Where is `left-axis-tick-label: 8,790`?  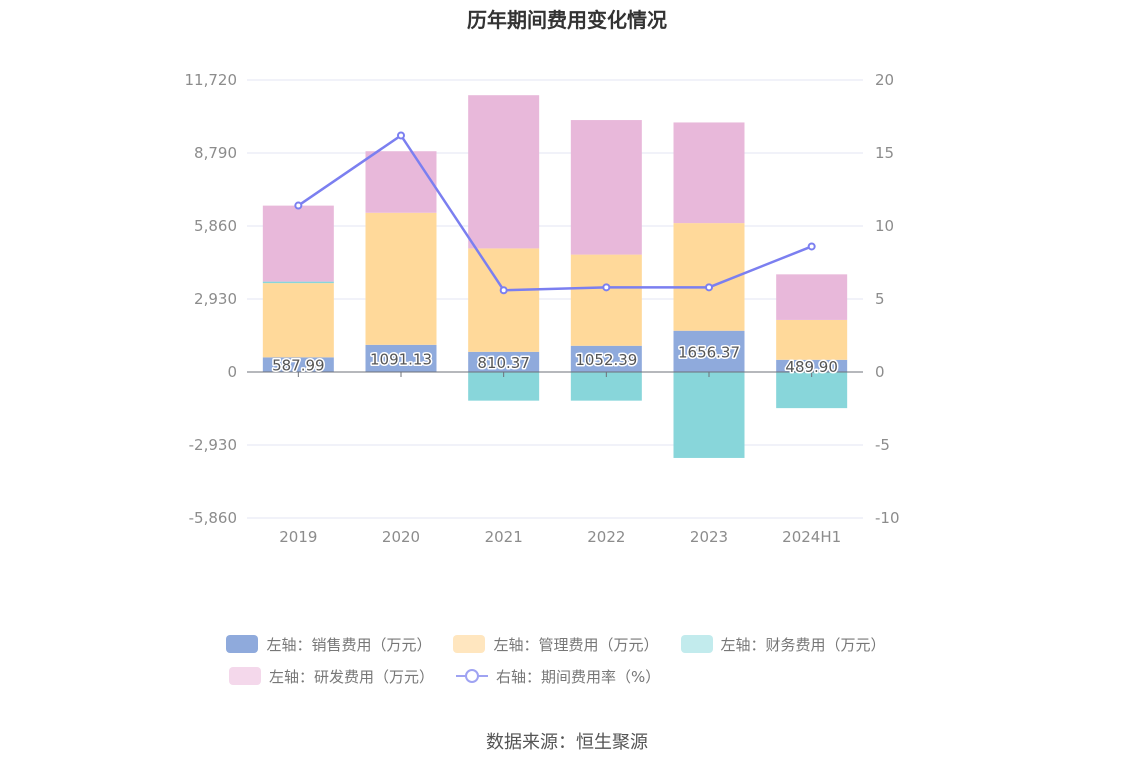
left-axis-tick-label: 8,790 is located at coordinates (215, 153).